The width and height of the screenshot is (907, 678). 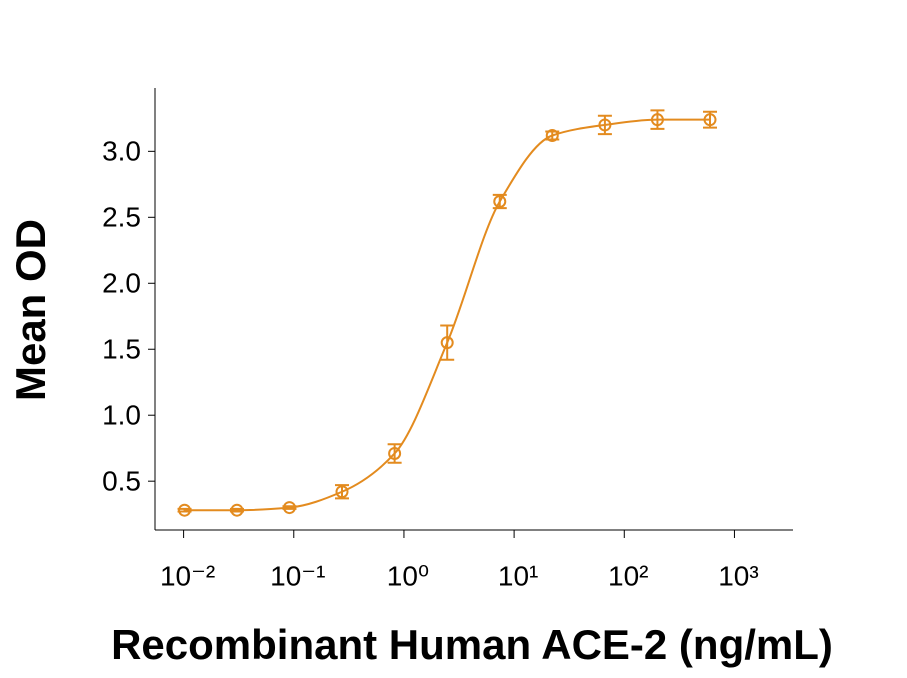 What do you see at coordinates (472, 644) in the screenshot?
I see `x-axis-title: Recombinant Human ACE-2 (ng/mL)` at bounding box center [472, 644].